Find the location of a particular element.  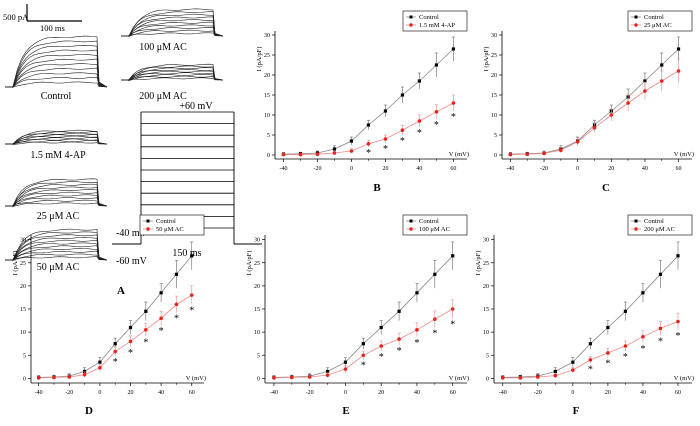

panel-letter-b: B is located at coordinates (377, 188).